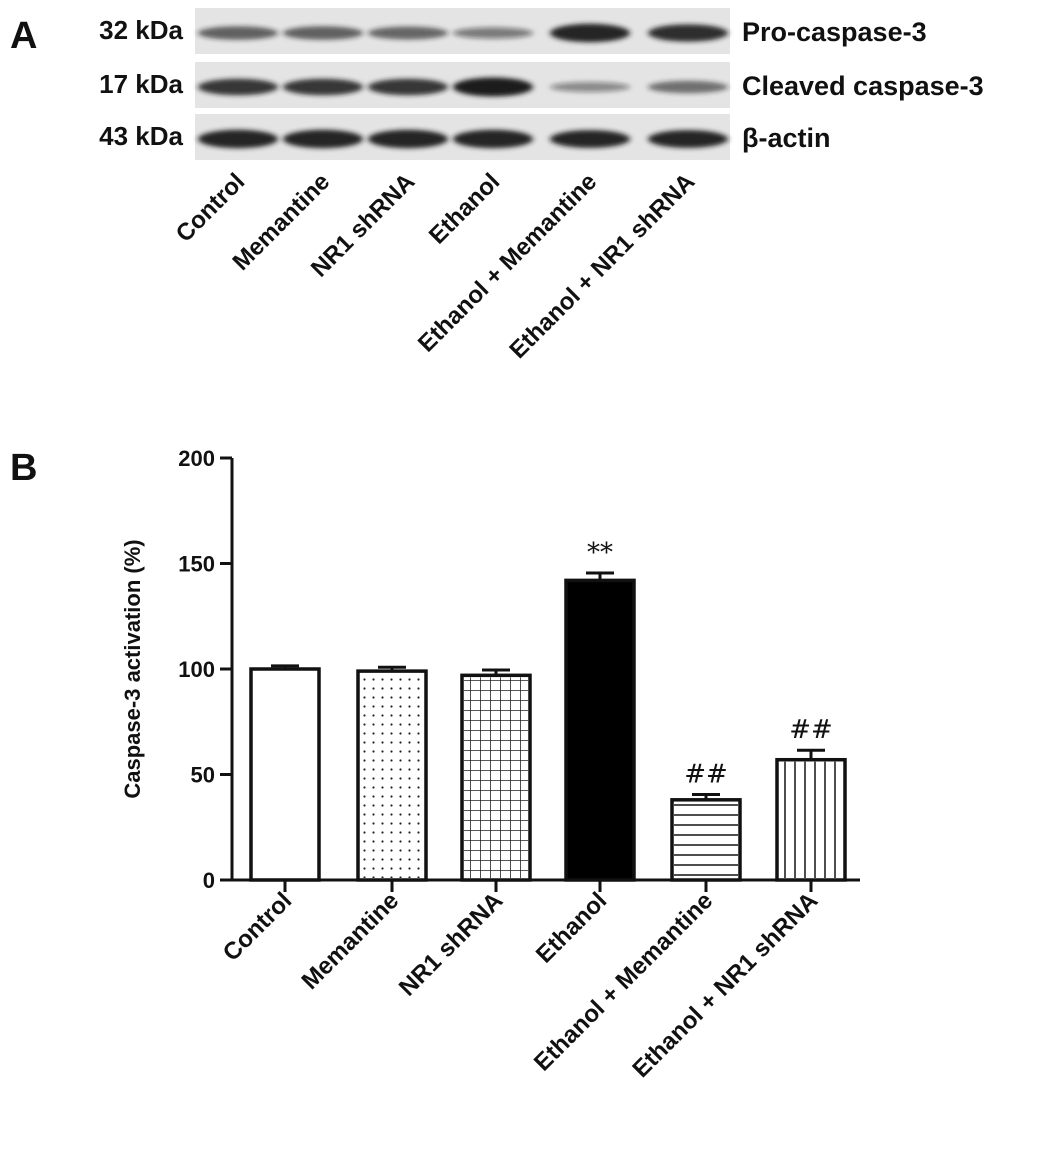  I want to click on lane-label: Control, so click(210, 207).